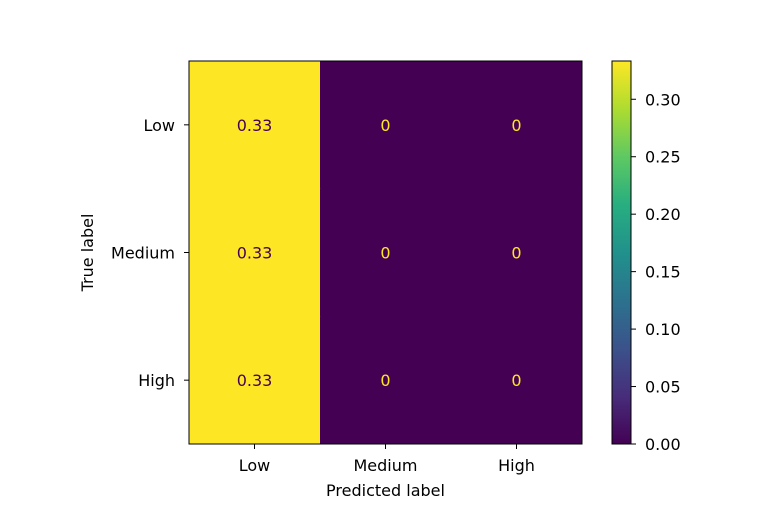 This screenshot has width=781, height=509. I want to click on y-tick-label: Low, so click(159, 125).